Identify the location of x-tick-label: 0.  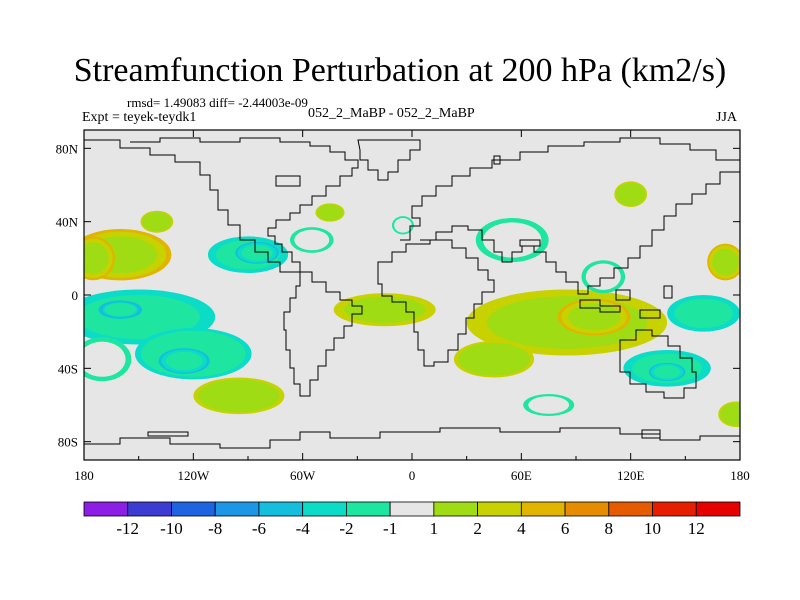
(412, 475).